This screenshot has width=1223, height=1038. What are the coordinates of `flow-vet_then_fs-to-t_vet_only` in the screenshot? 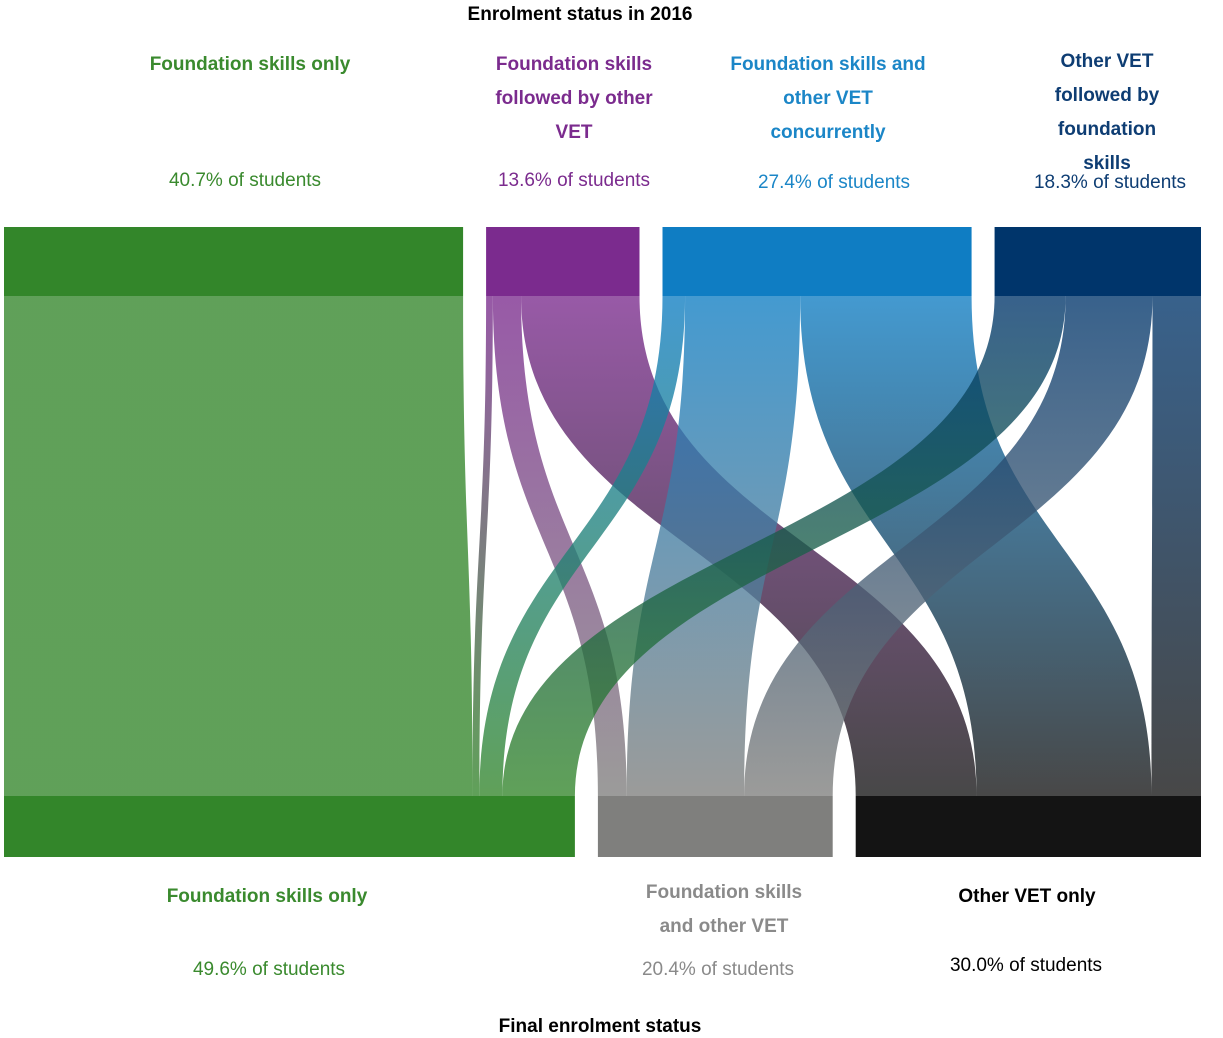 It's located at (1176, 546).